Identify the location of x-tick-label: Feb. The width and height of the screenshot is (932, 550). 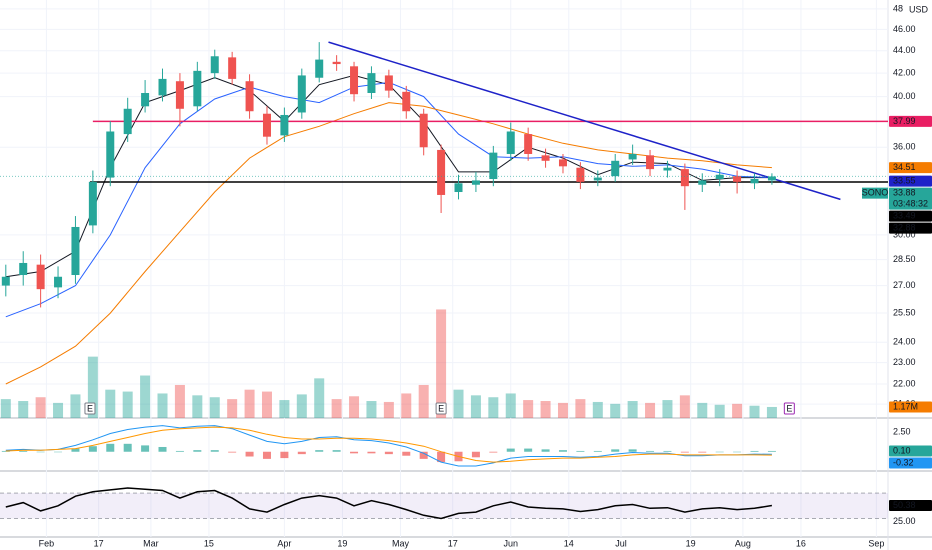
(47, 543).